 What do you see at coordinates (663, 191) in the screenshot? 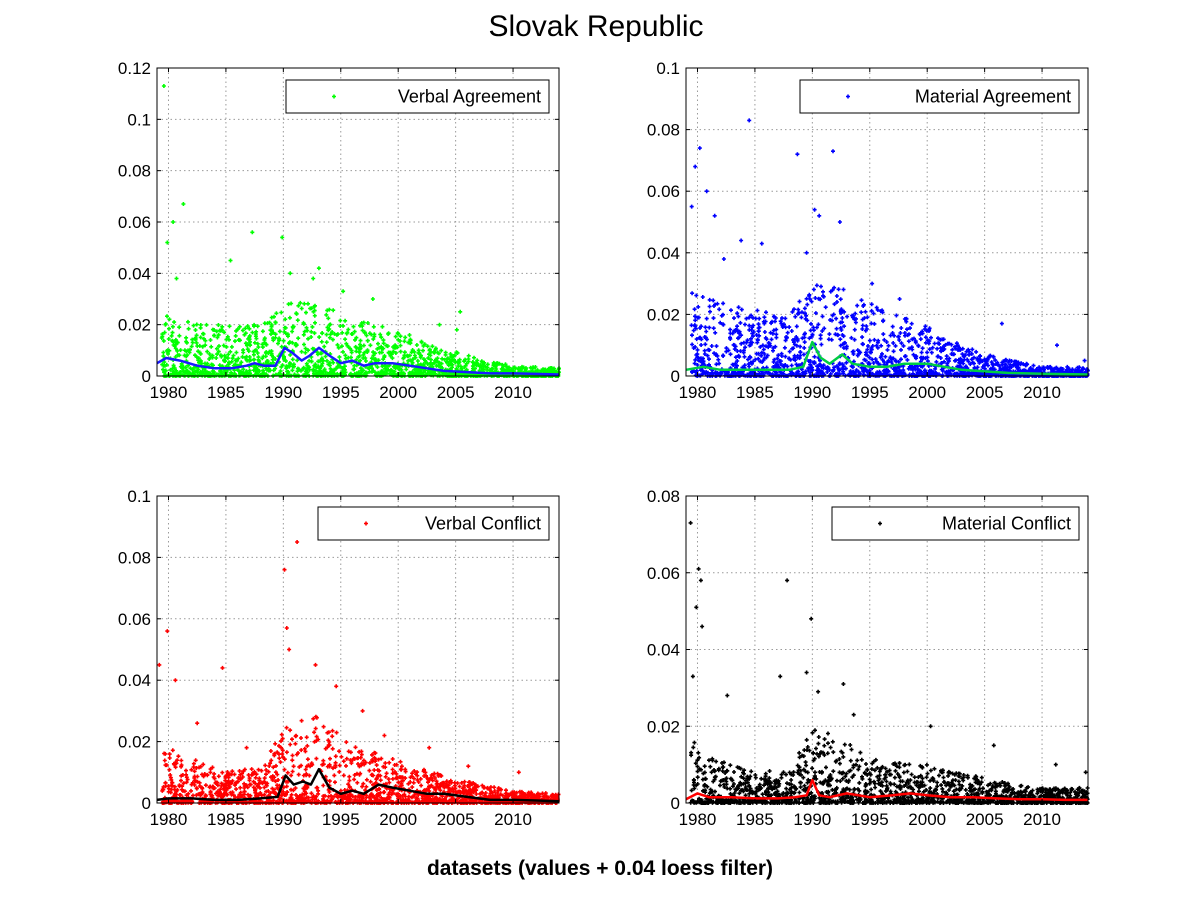
I see `y-tick-label: 0.06` at bounding box center [663, 191].